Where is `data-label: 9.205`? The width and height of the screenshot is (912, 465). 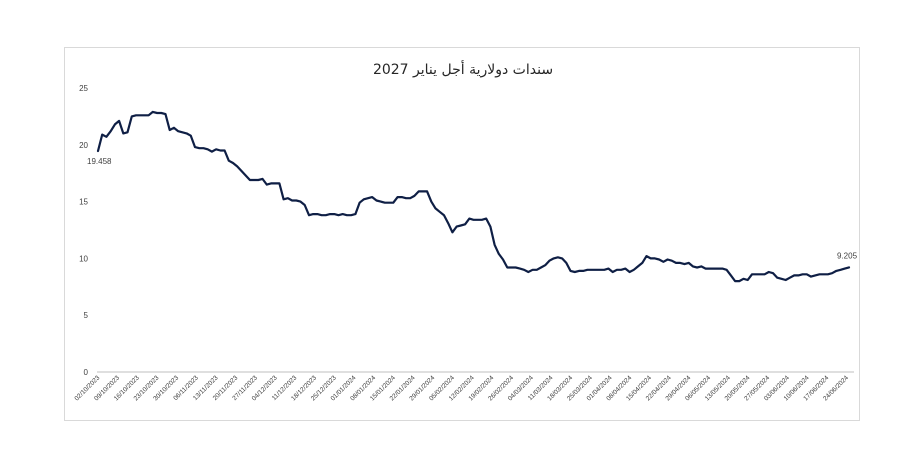 data-label: 9.205 is located at coordinates (847, 255).